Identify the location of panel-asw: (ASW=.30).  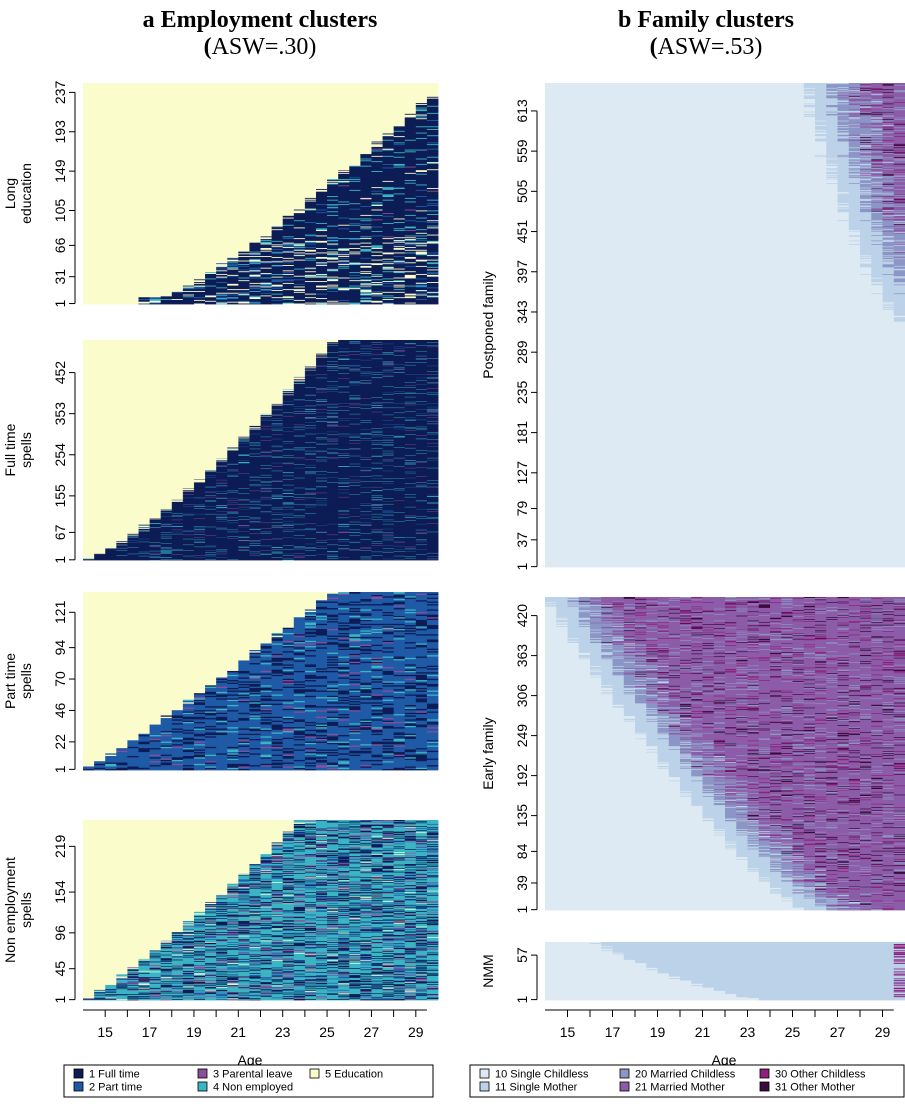
(260, 47).